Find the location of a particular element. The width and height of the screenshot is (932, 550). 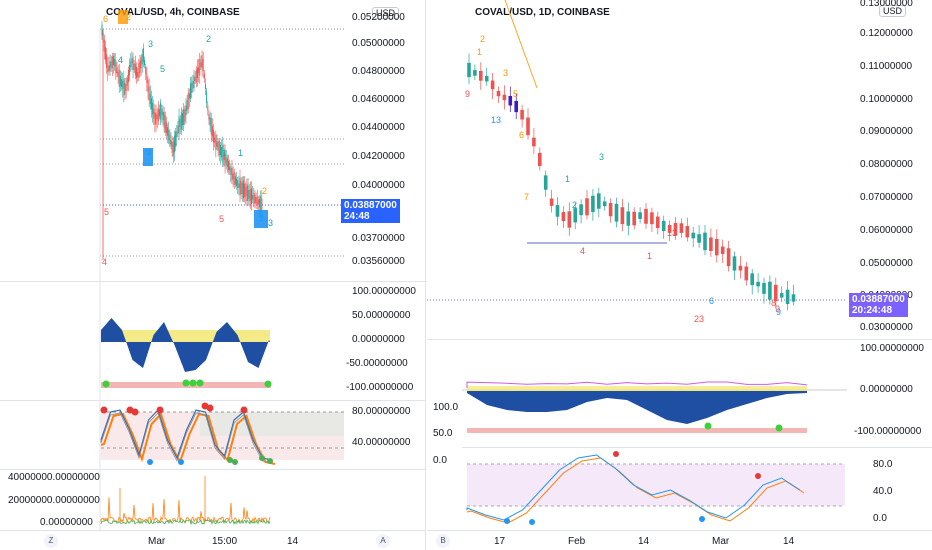

td-count-label: 23 is located at coordinates (699, 319).